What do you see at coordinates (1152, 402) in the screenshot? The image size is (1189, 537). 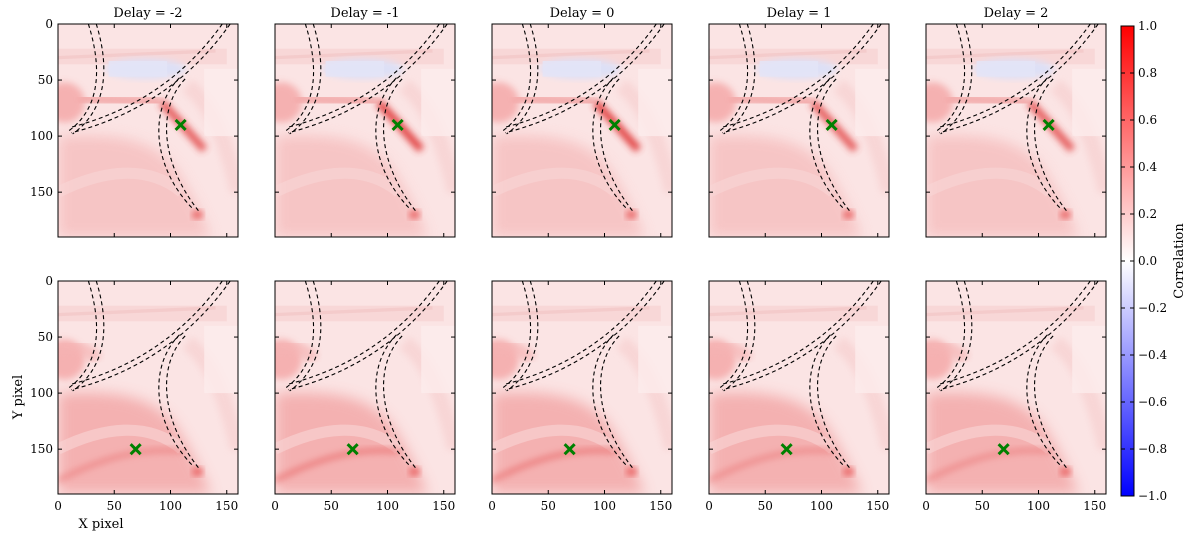 I see `colorbar-tick-label: −0.6` at bounding box center [1152, 402].